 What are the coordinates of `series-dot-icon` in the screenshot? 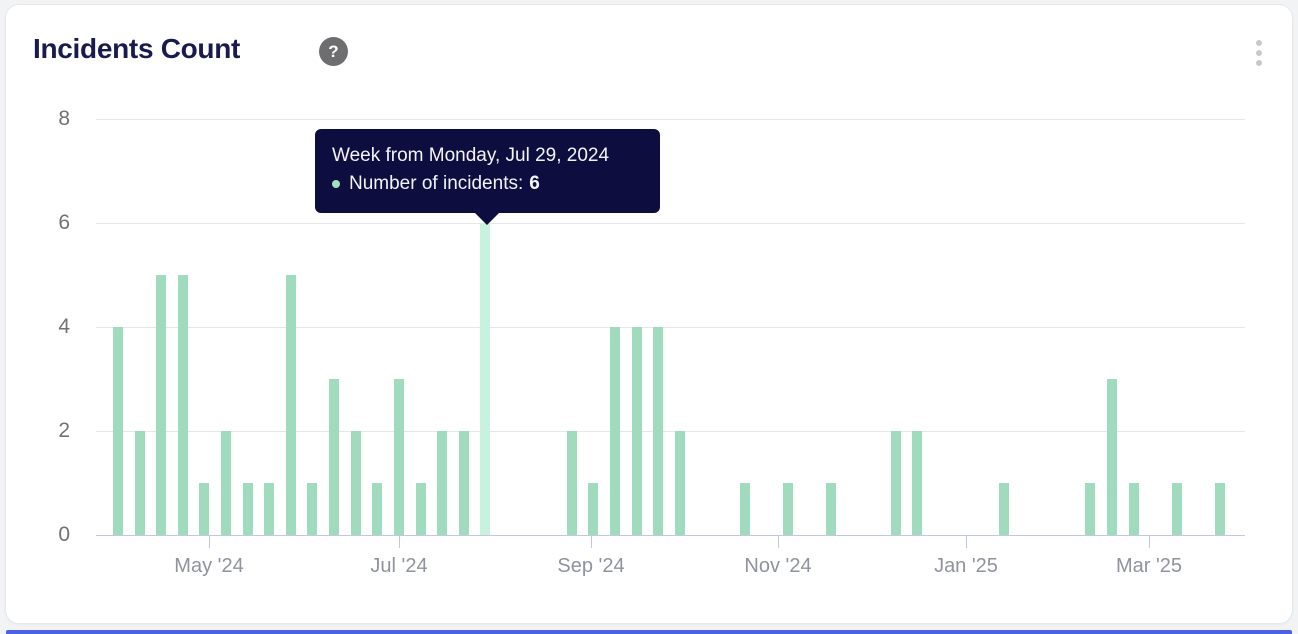 It's located at (336, 184).